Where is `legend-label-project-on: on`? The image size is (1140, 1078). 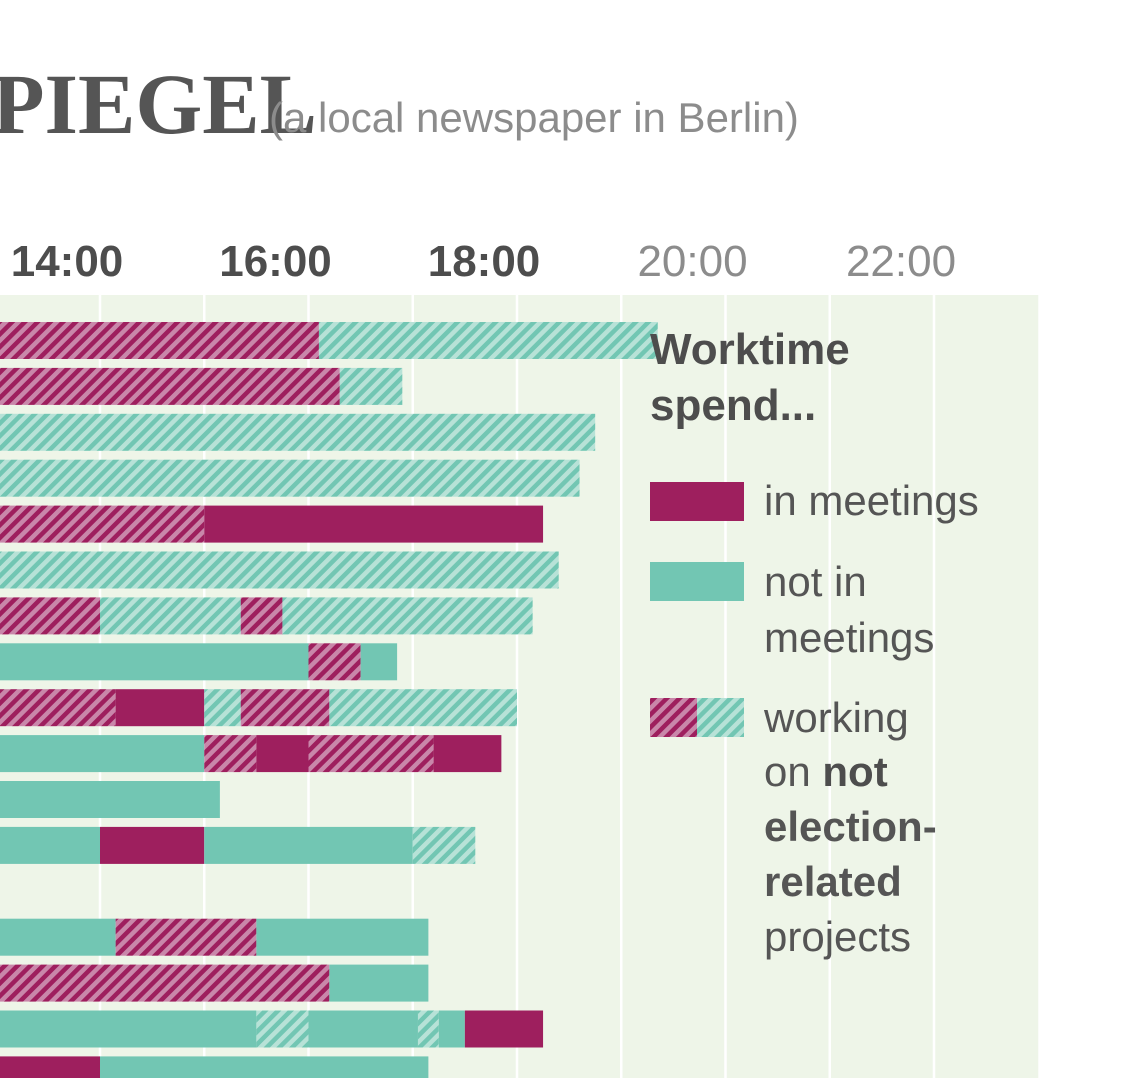
legend-label-project-on: on is located at coordinates (793, 771).